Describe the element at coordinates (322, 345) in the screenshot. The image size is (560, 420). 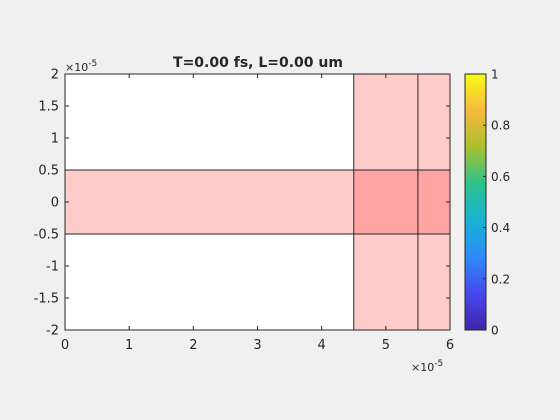
I see `x-tick-label: 4` at that location.